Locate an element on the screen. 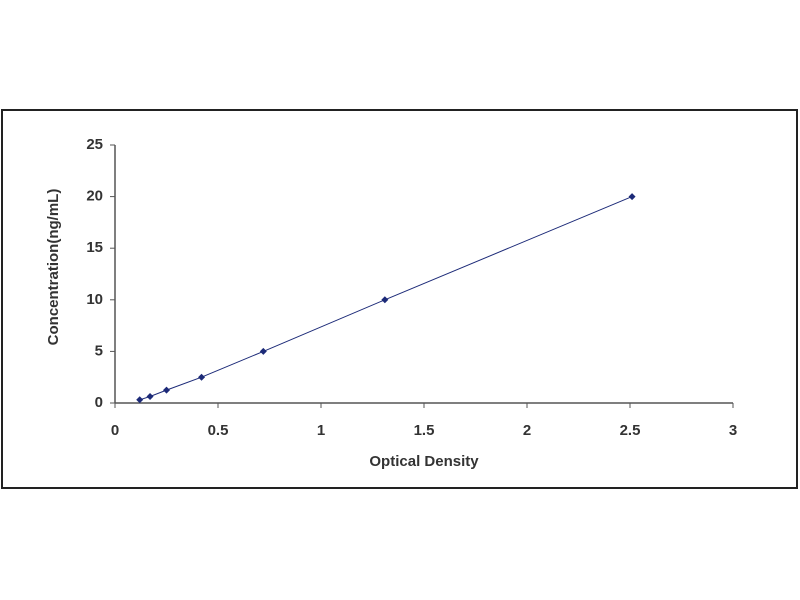 The height and width of the screenshot is (600, 800). y-tick-label: 25 is located at coordinates (94, 144).